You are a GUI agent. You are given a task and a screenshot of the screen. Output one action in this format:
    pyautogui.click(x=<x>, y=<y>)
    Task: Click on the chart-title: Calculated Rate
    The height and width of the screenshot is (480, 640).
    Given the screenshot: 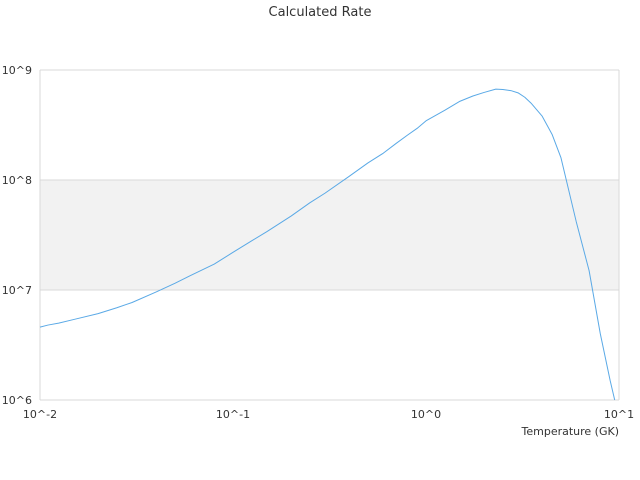 What is the action you would take?
    pyautogui.click(x=320, y=12)
    